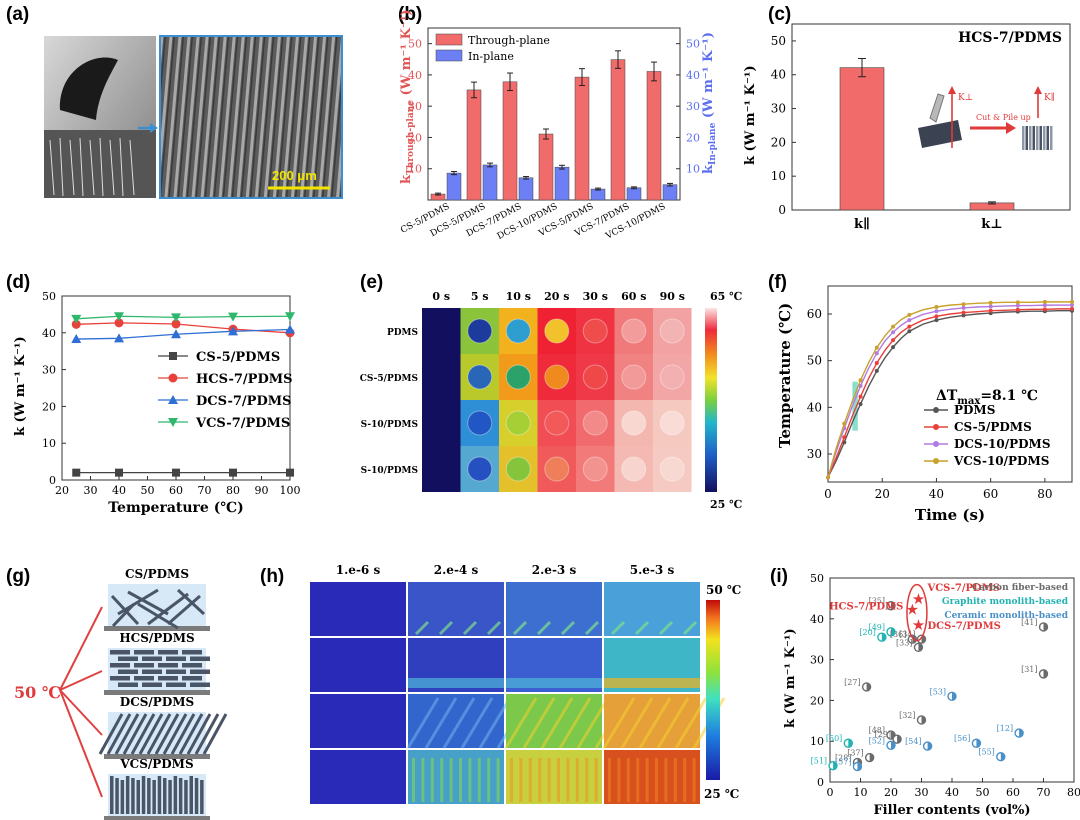 The height and width of the screenshot is (820, 1080). Describe the element at coordinates (963, 626) in the screenshot. I see `this-work-label: DCS-7/PDMS` at that location.